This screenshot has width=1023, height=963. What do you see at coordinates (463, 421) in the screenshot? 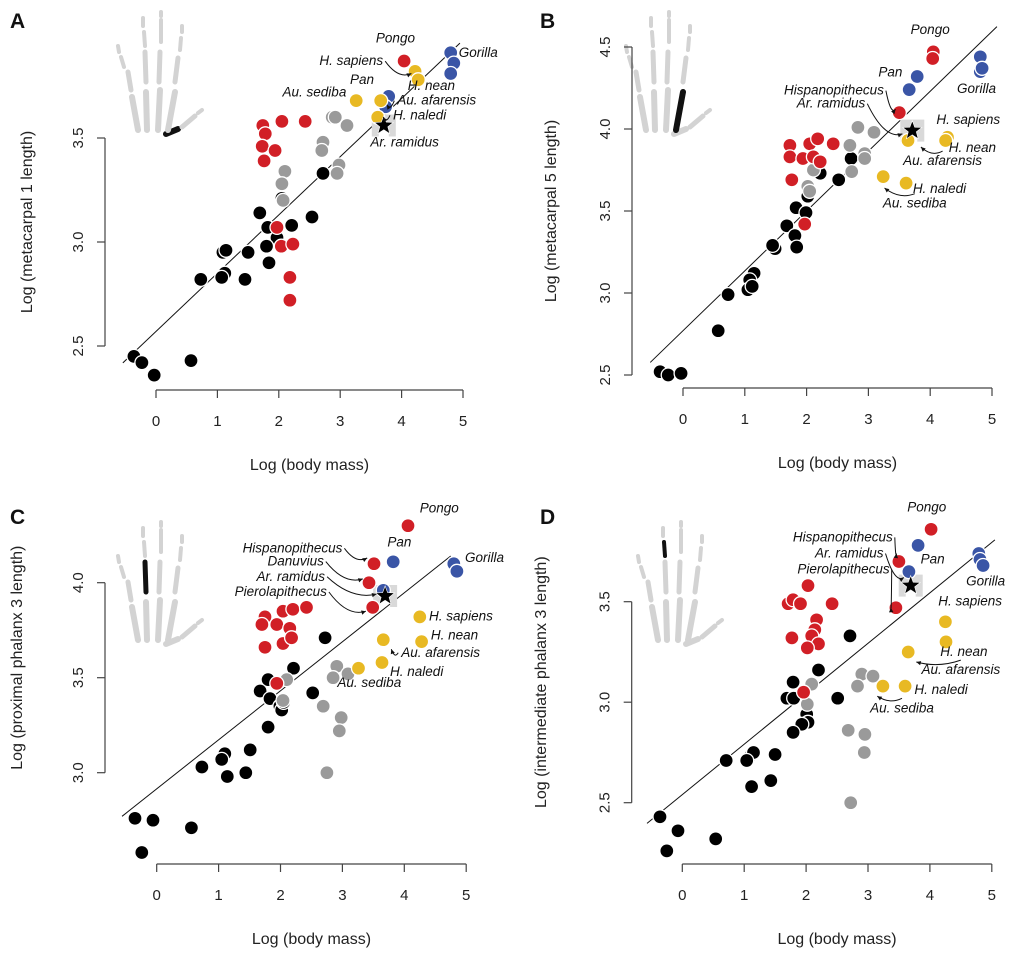
I see `x-tick-label: 5` at bounding box center [463, 421].